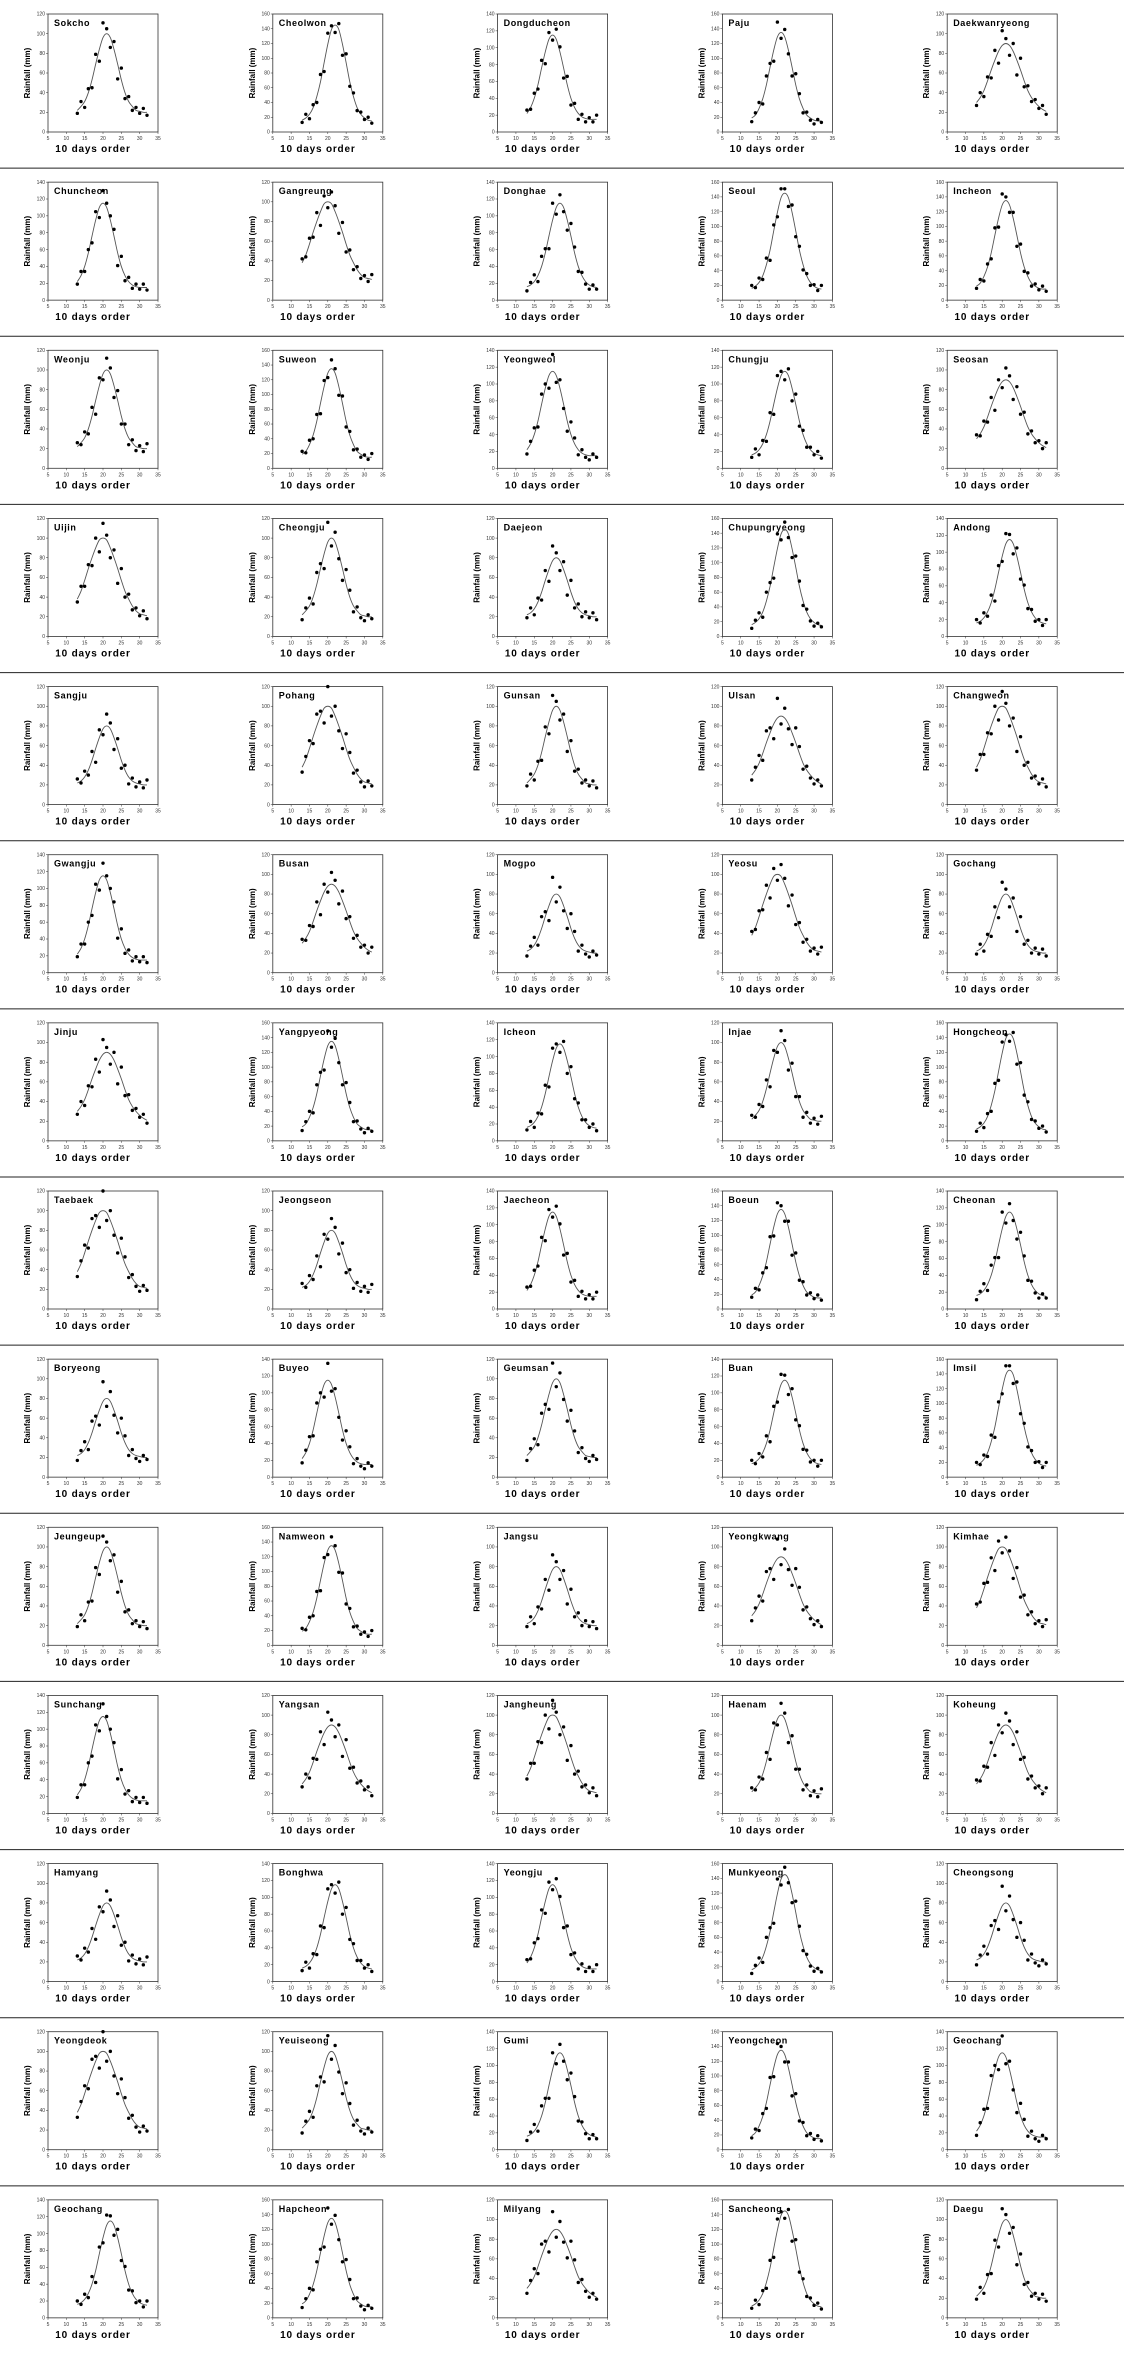 This screenshot has width=1124, height=2354. What do you see at coordinates (27, 913) in the screenshot?
I see `y-axis-label: Rainfall (mm)` at bounding box center [27, 913].